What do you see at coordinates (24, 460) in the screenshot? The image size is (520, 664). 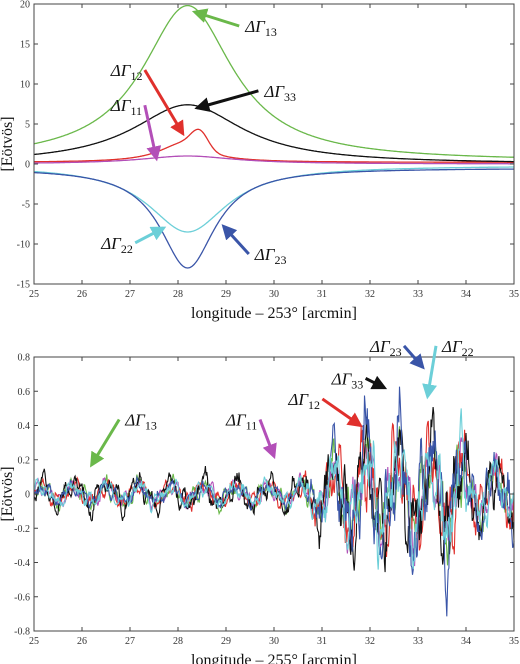 I see `y-tick-label: 0.2` at bounding box center [24, 460].